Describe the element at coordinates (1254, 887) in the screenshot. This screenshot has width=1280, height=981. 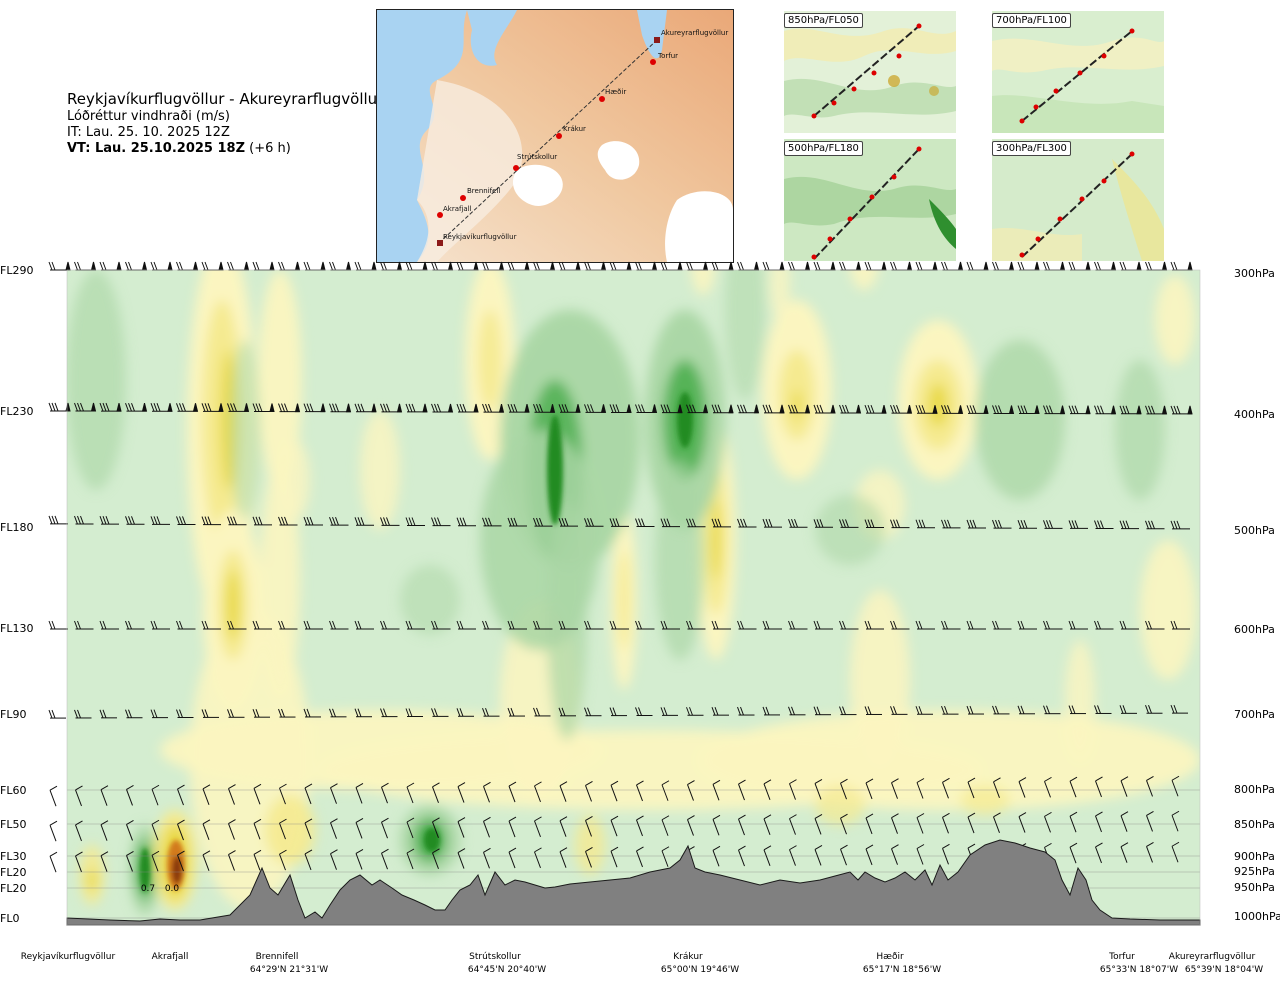
I see `pressure-level-label: 950hPa` at that location.